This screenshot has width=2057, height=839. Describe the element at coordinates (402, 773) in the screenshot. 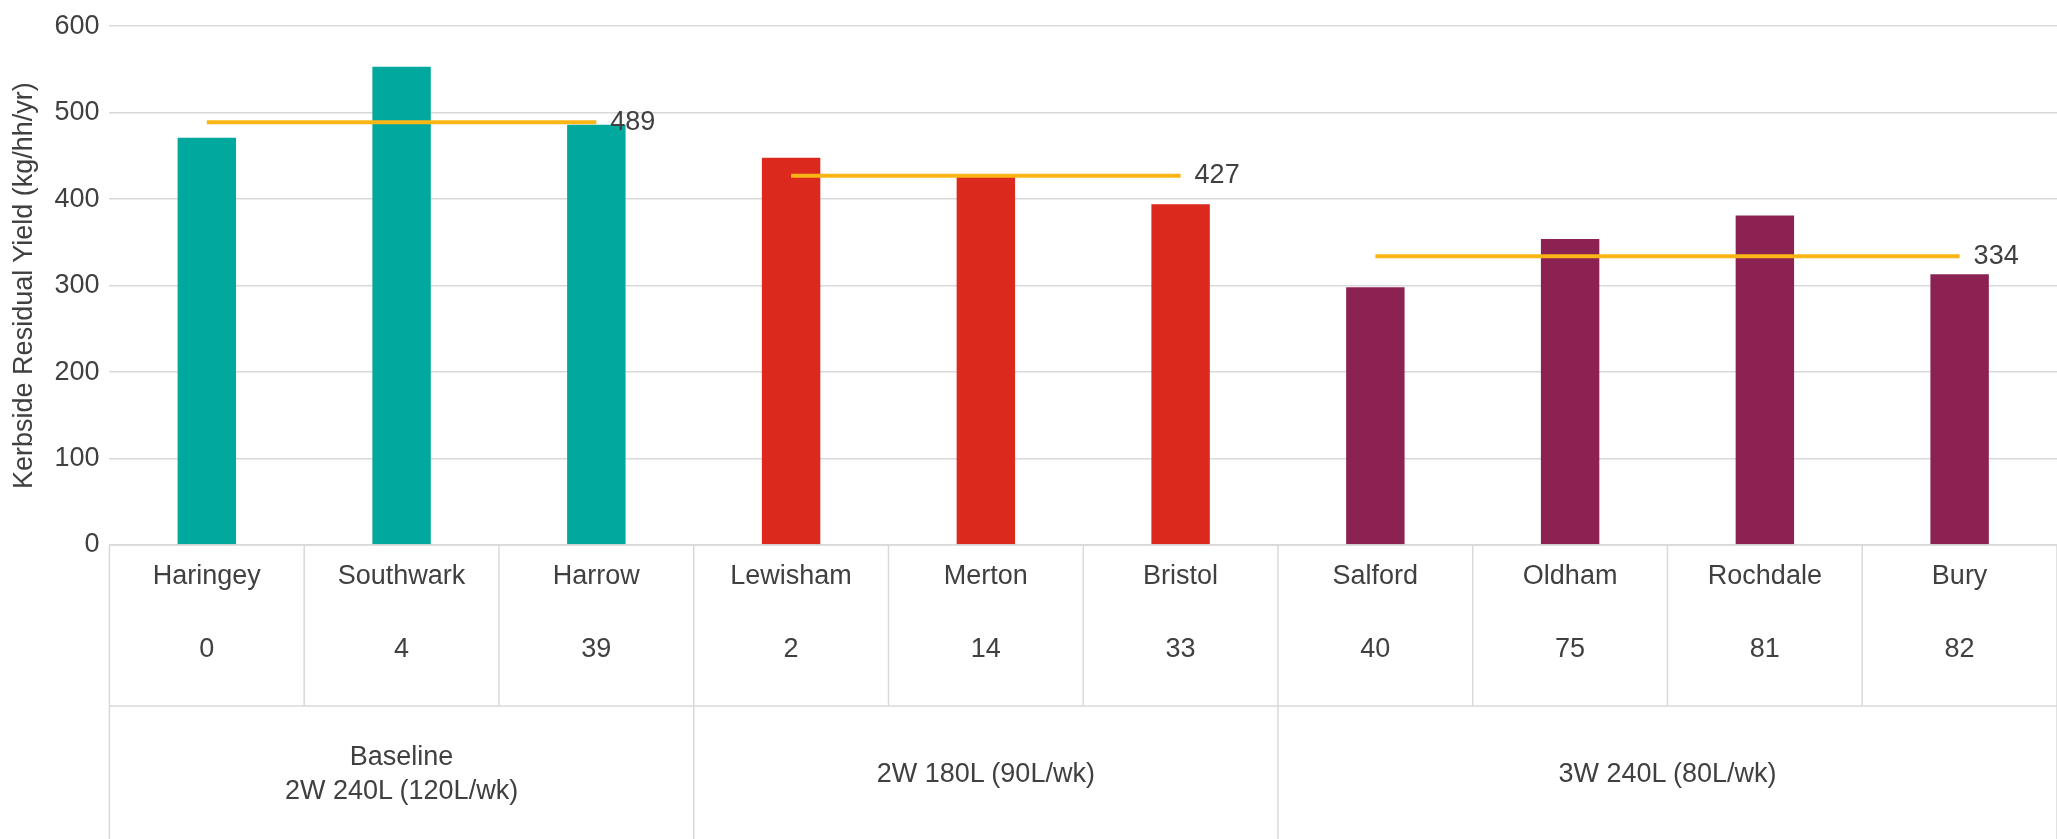

I see `text: Baseline 2W 240L (120L/wk)` at that location.